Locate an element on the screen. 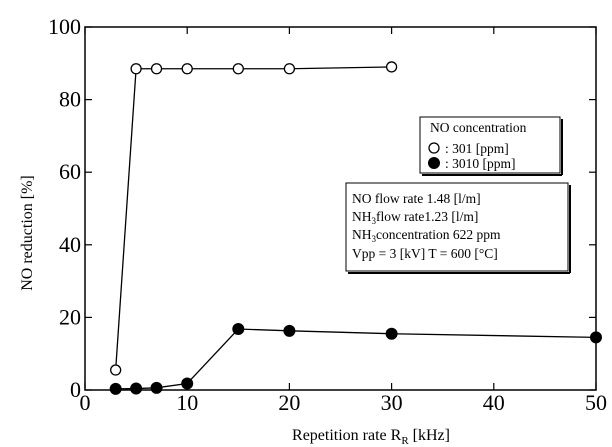 This screenshot has width=612, height=447. x-axis-title-subscript: R is located at coordinates (405, 441).